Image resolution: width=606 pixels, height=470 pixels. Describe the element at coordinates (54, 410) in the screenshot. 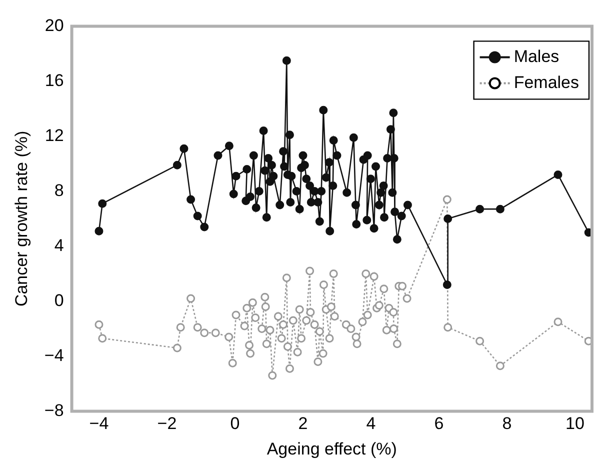

I see `y-tick-label: −8` at that location.